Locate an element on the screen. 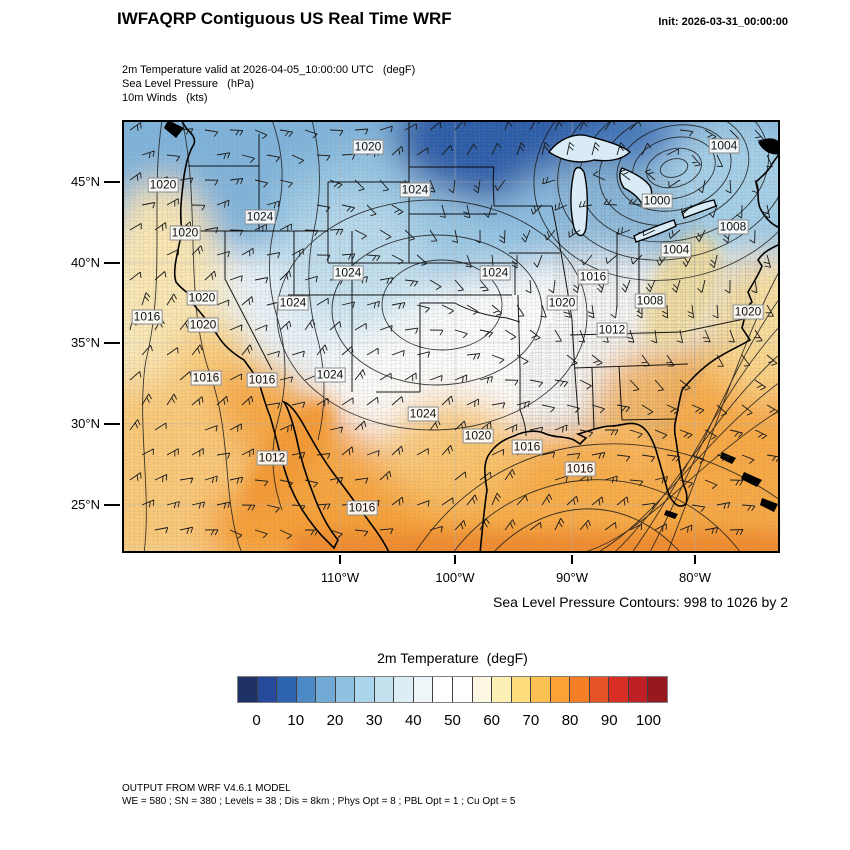 The width and height of the screenshot is (850, 850). lon-tick-label: 100°W is located at coordinates (455, 577).